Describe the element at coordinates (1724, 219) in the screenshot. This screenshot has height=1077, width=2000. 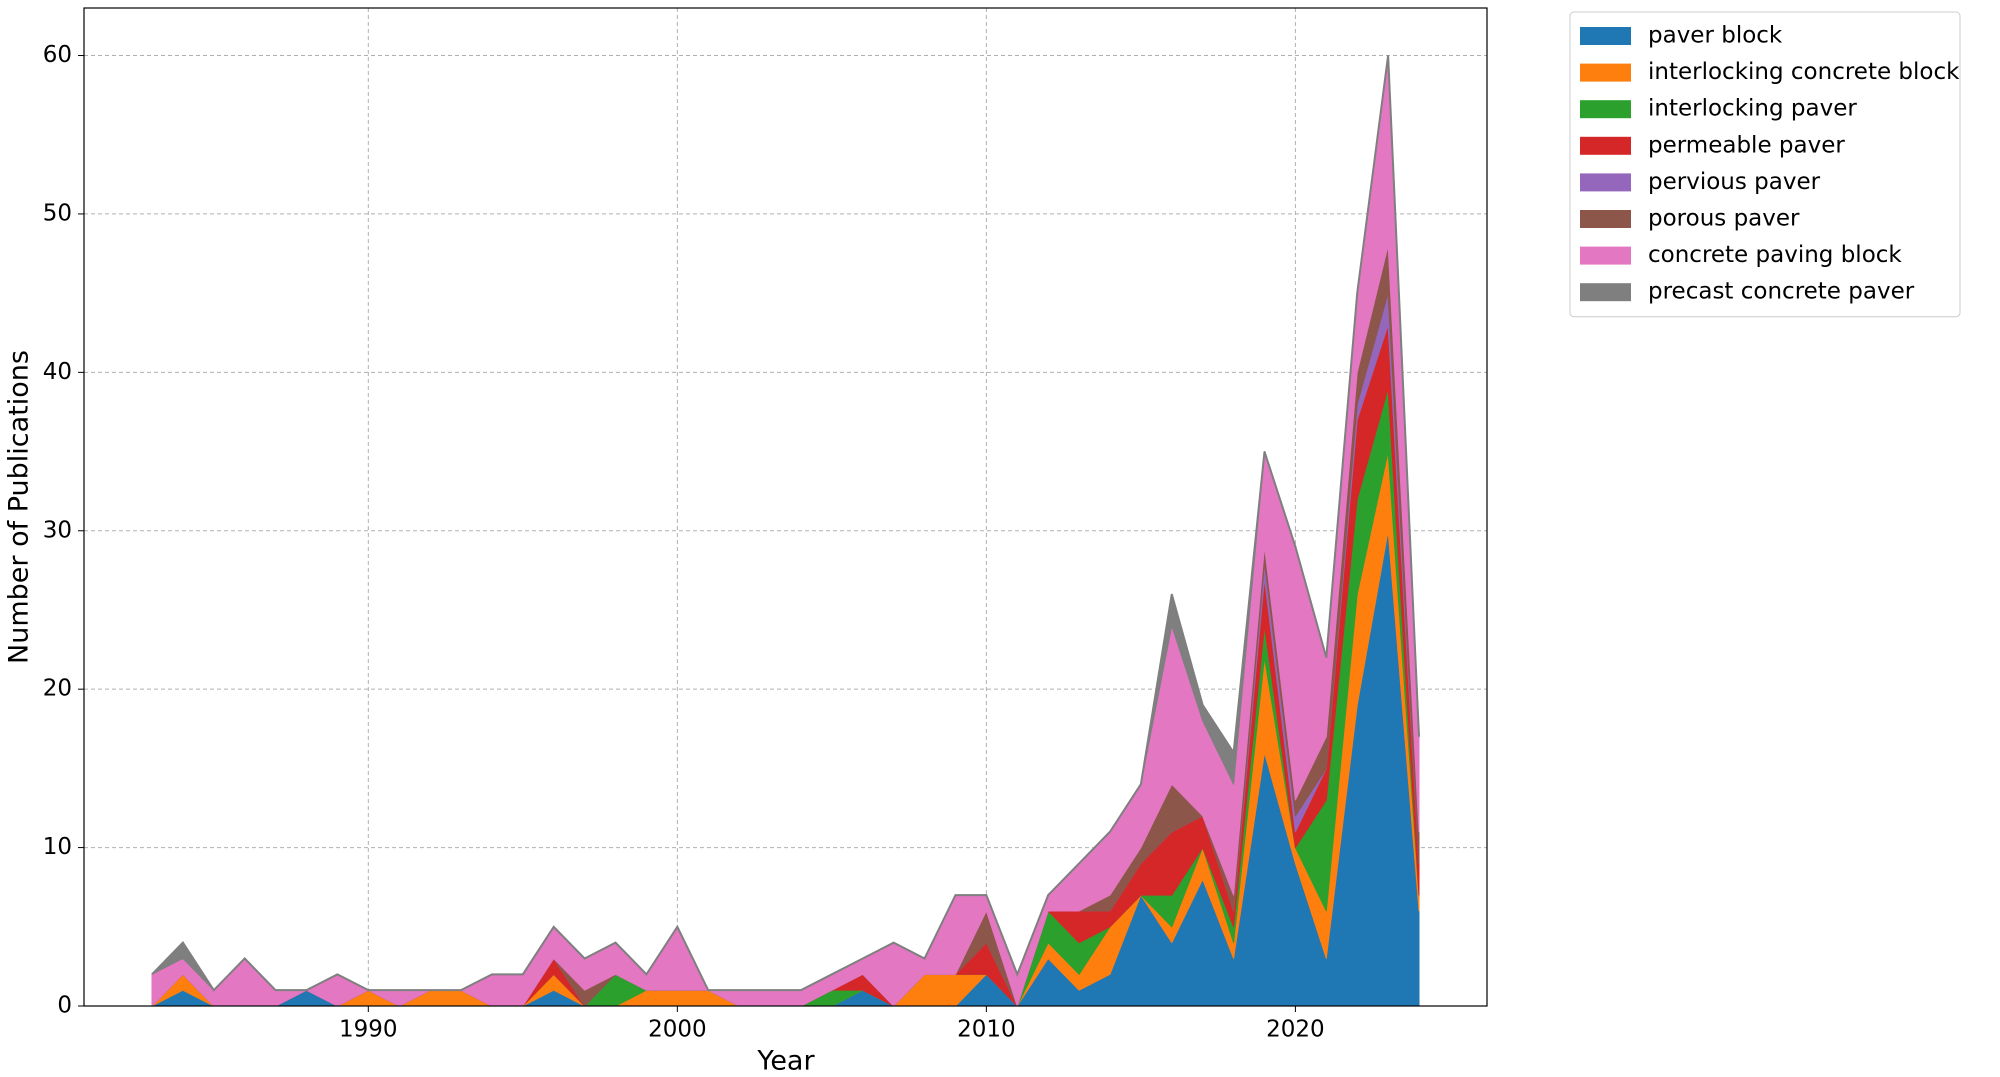
I see `legend-label: porous paver` at that location.